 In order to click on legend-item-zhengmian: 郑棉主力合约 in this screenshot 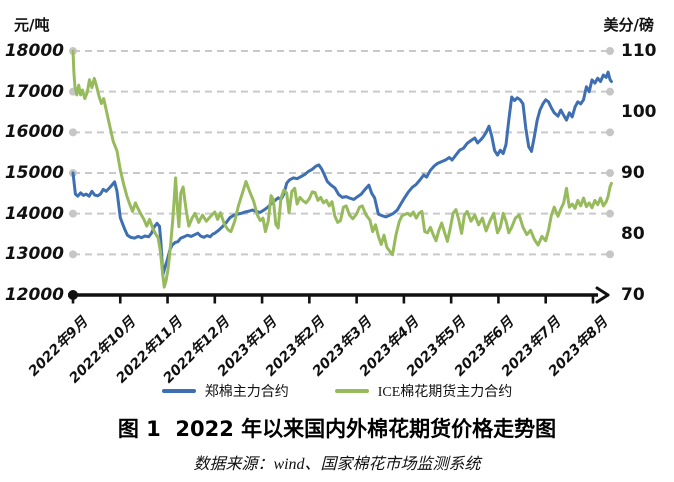, I will do `click(225, 391)`.